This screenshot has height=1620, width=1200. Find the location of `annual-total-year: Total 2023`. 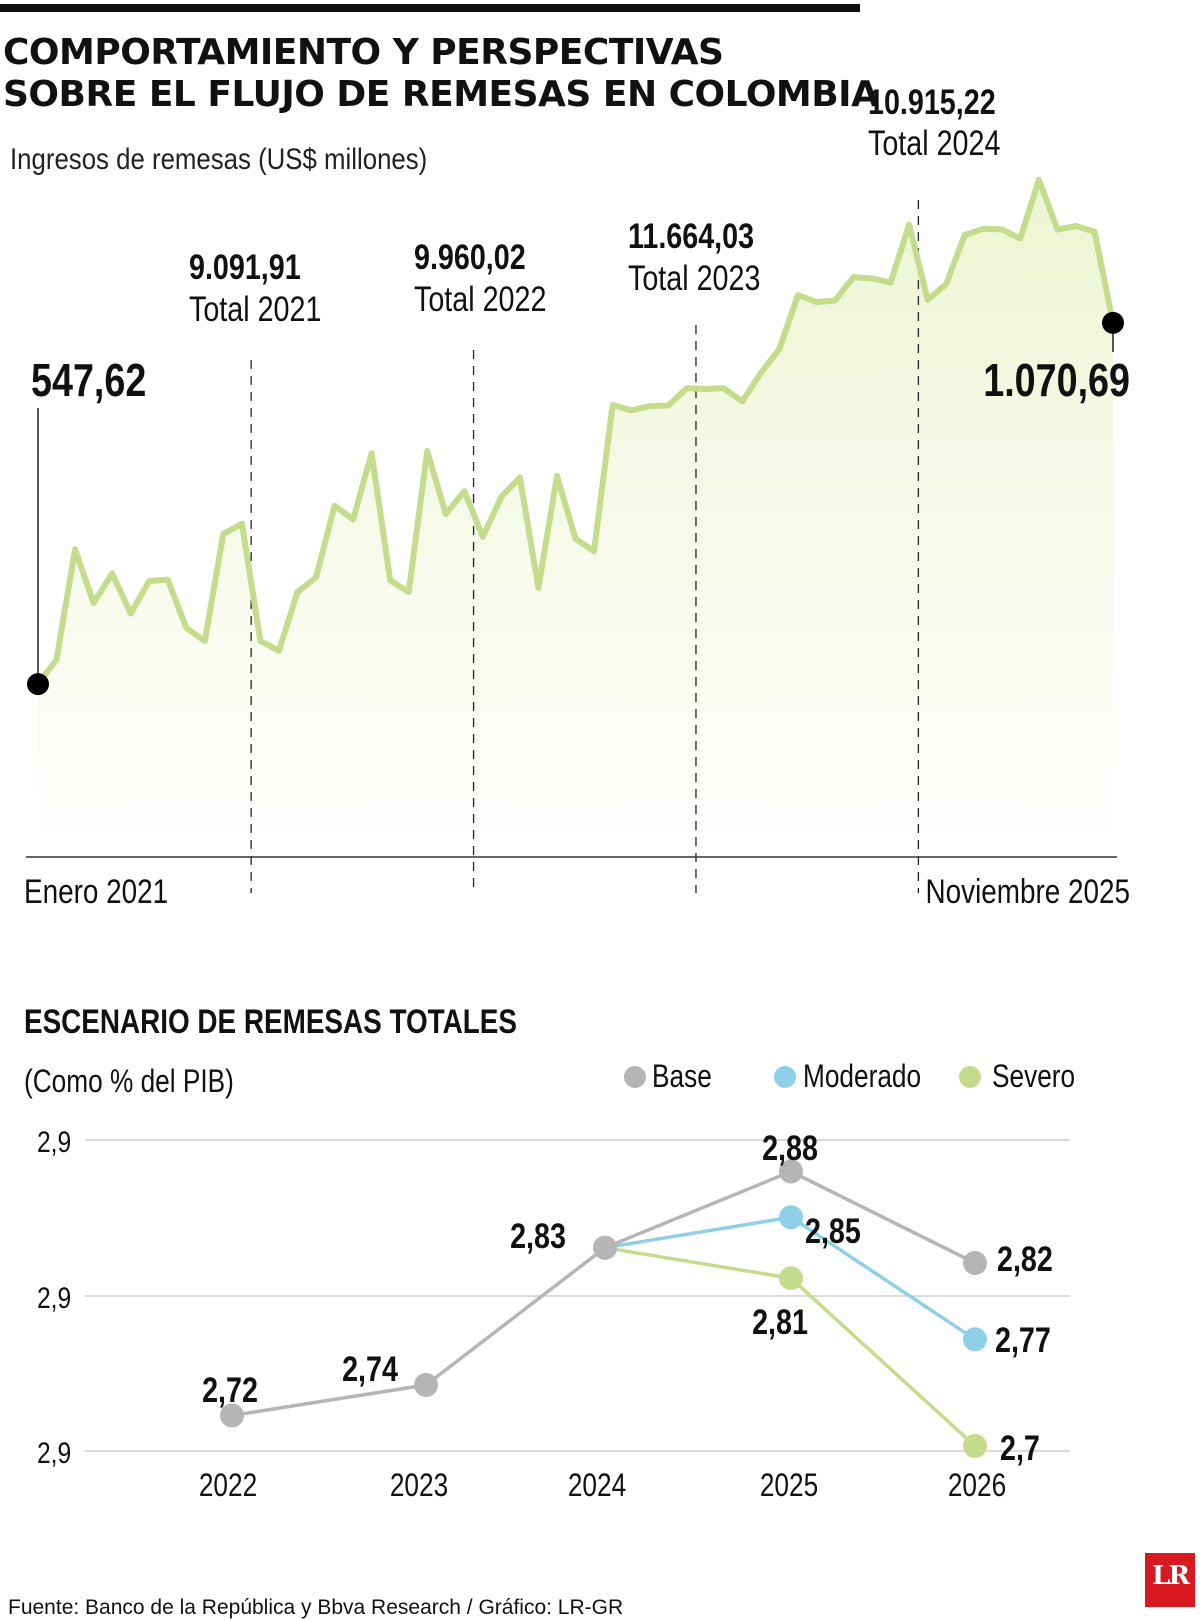

annual-total-year: Total 2023 is located at coordinates (694, 277).